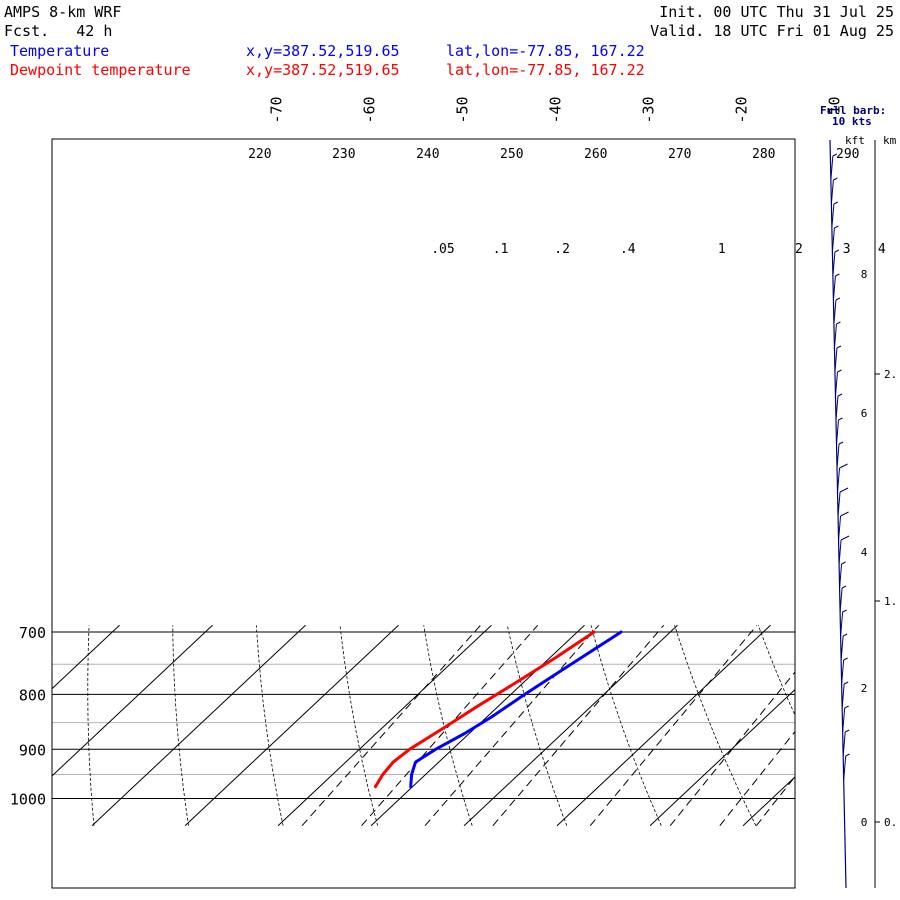 This screenshot has width=900, height=900. I want to click on mixing-ratio-label: 4, so click(882, 249).